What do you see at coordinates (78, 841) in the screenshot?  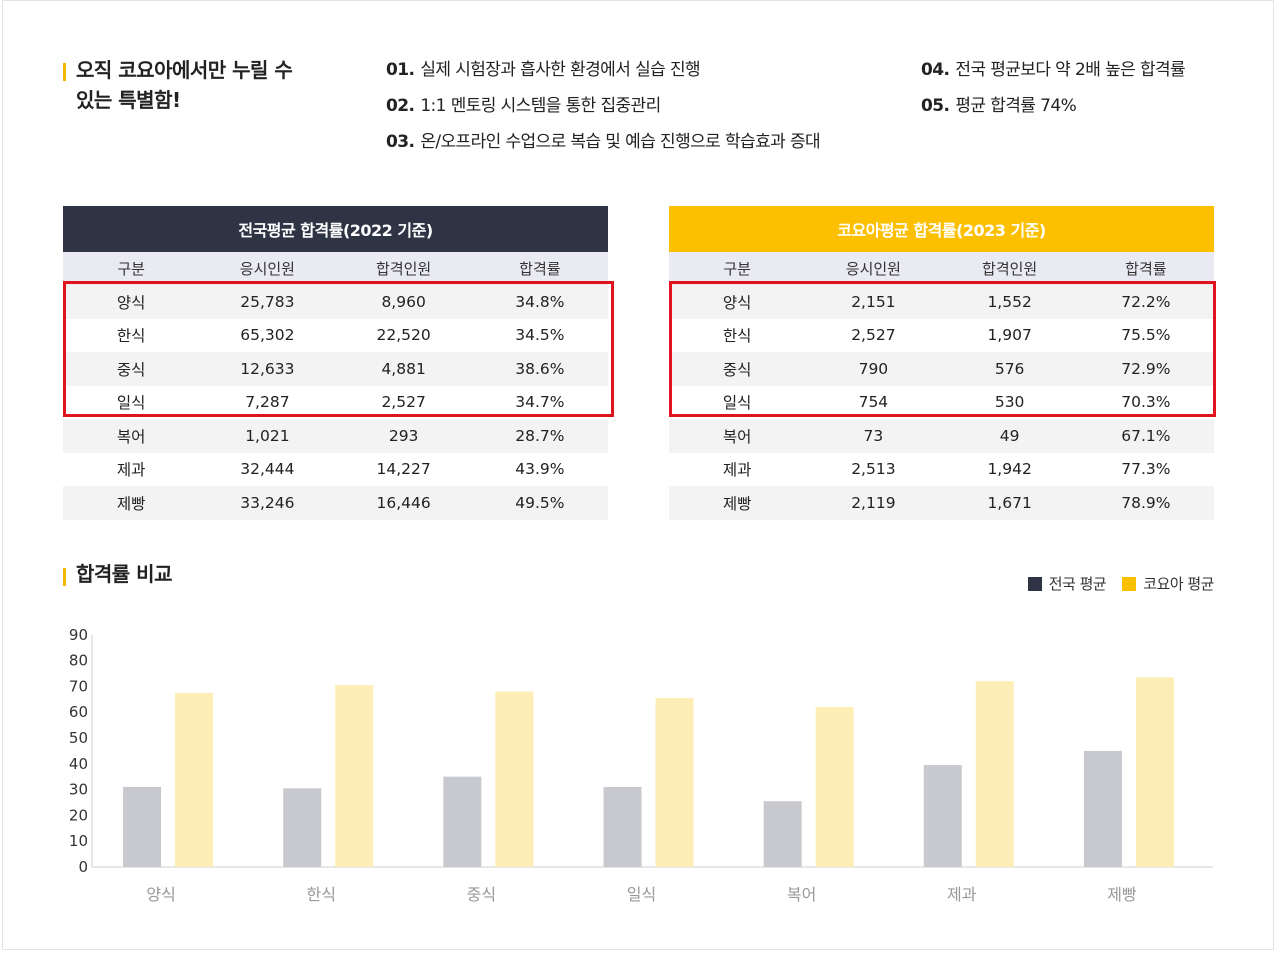 I see `y-tick-label: 10` at bounding box center [78, 841].